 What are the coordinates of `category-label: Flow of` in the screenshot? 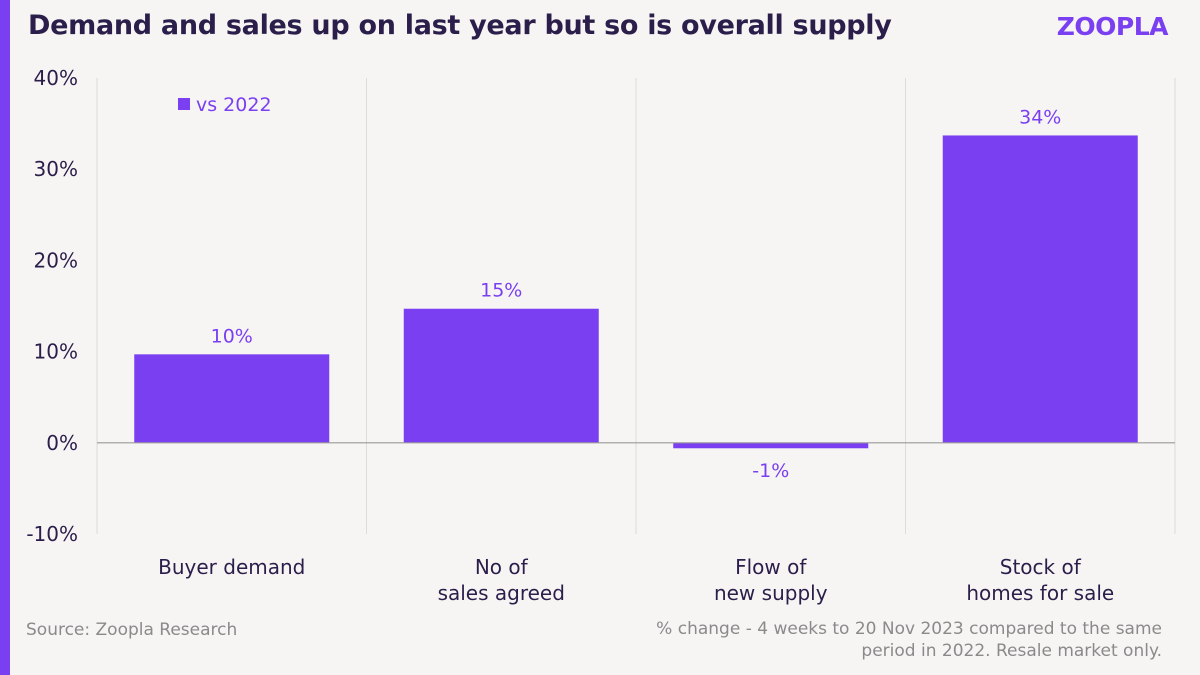 It's located at (771, 567).